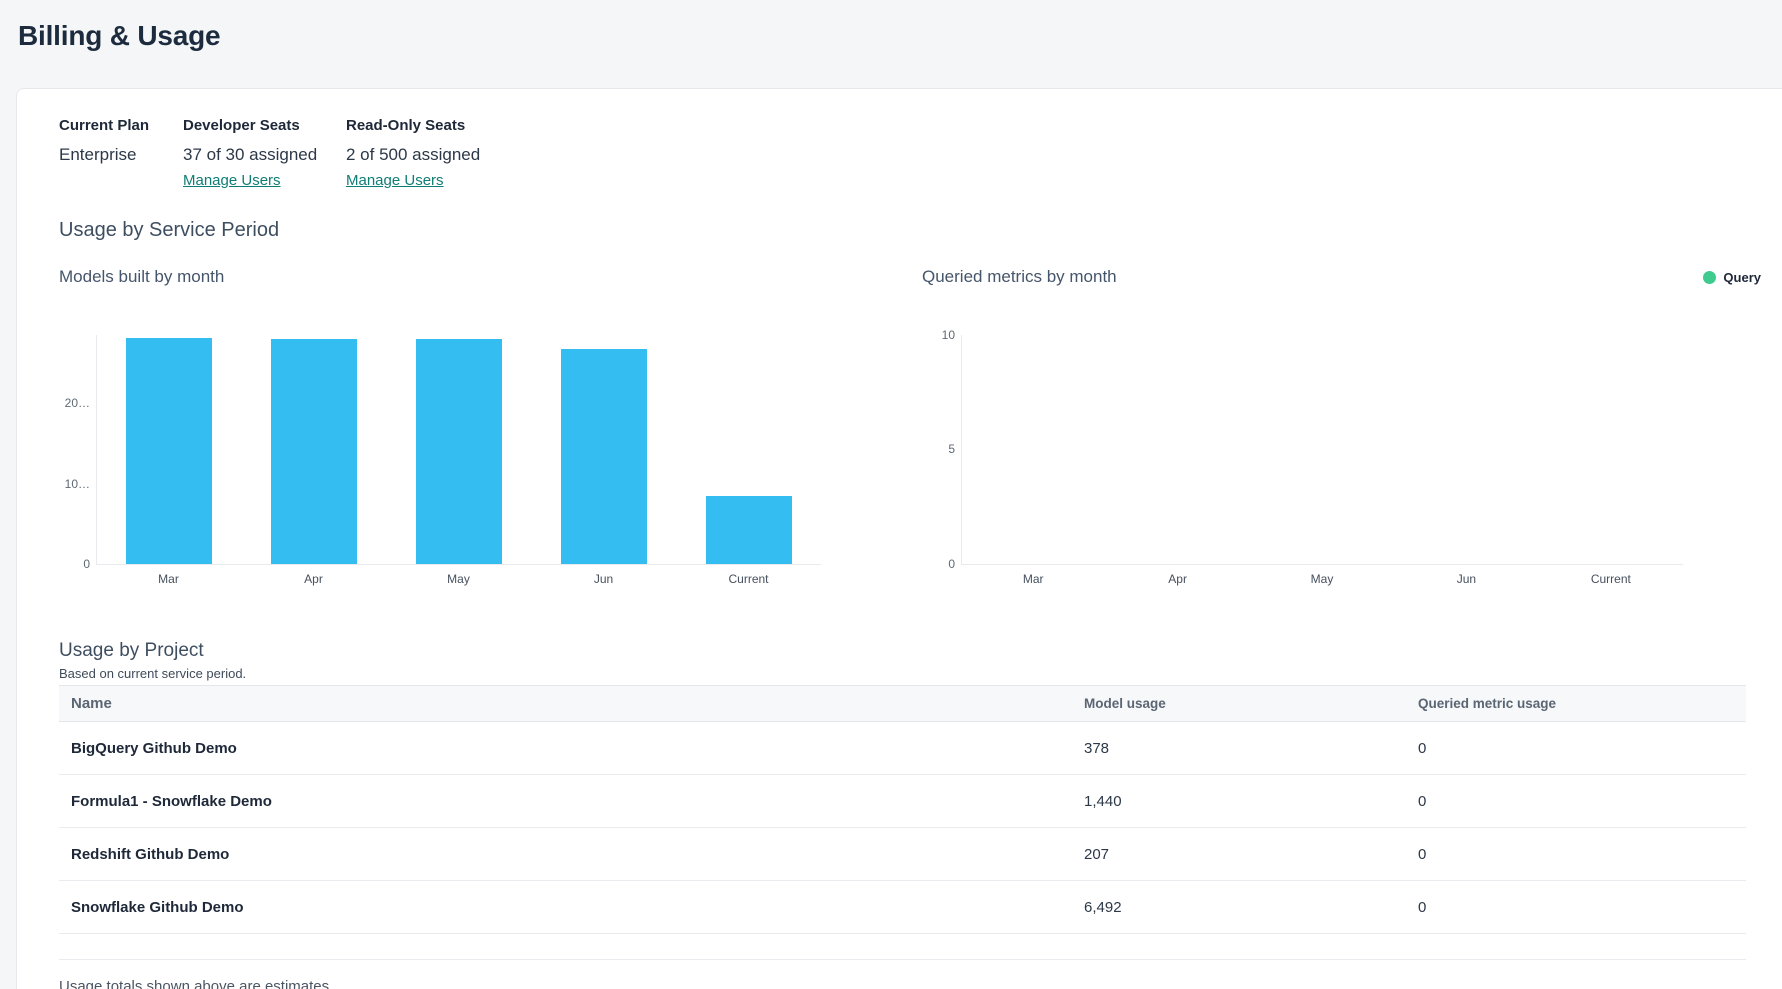 This screenshot has width=1782, height=989. What do you see at coordinates (169, 230) in the screenshot?
I see `usage-by-service-period-heading: Usage by Service Period` at bounding box center [169, 230].